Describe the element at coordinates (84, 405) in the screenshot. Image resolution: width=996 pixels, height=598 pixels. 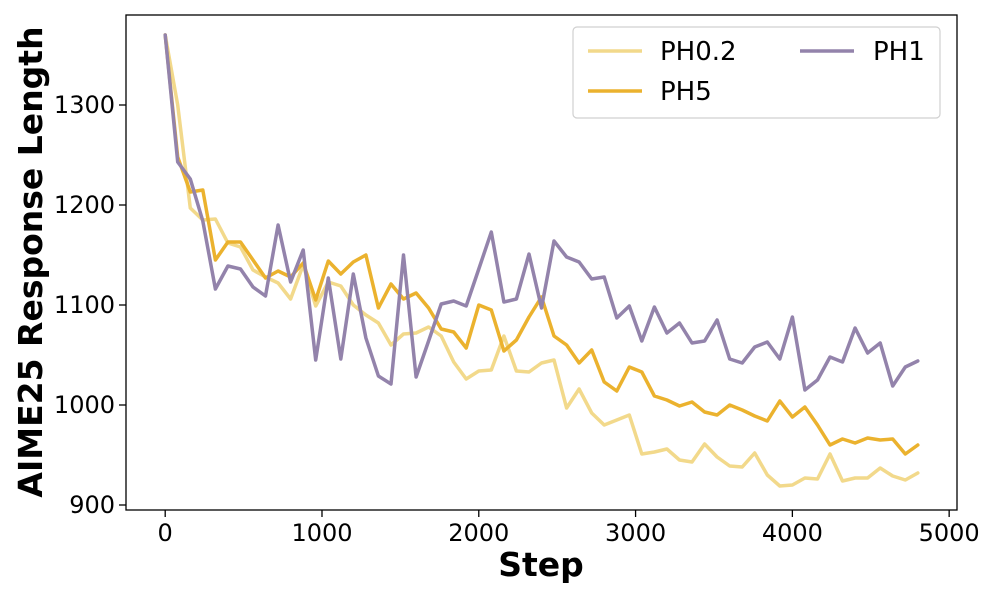
I see `y-tick-label: 1000` at that location.